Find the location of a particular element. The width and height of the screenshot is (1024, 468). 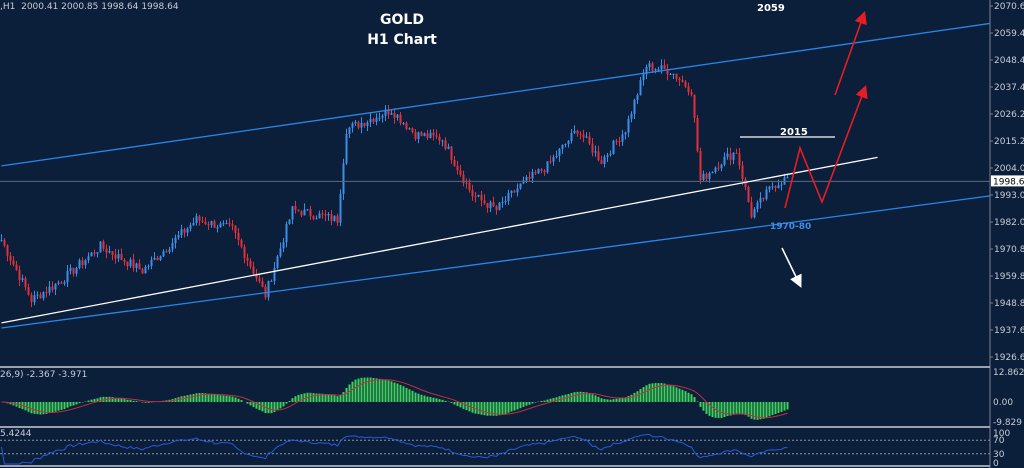

rsi-label: 5.4244 is located at coordinates (16, 434).